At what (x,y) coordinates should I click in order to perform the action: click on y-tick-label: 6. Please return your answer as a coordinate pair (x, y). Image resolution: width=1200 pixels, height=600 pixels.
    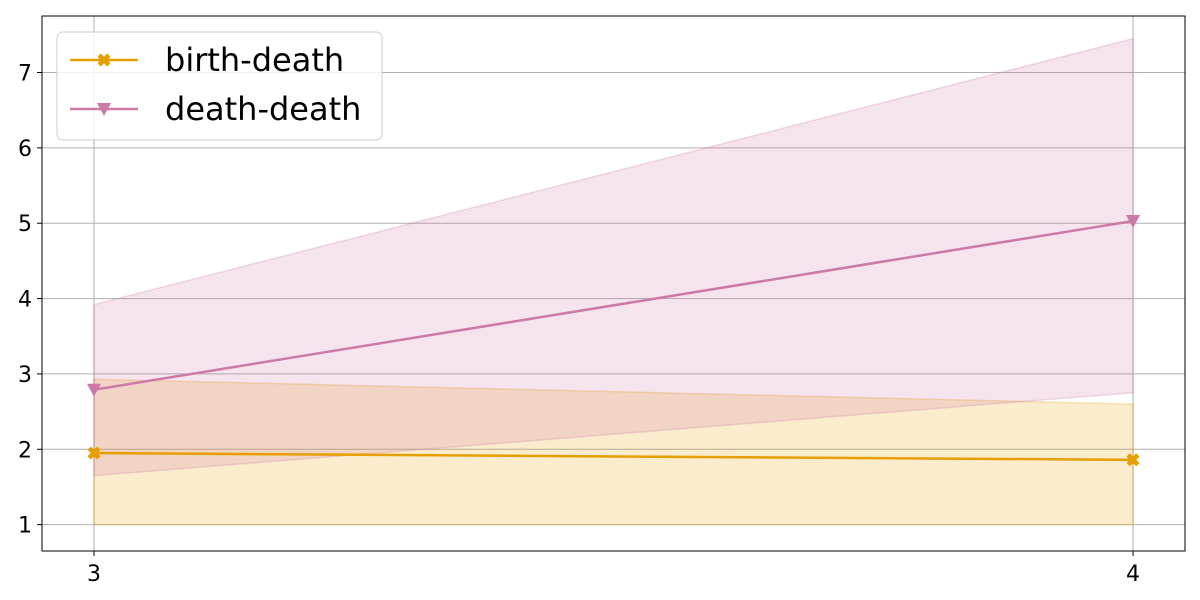
    Looking at the image, I should click on (25, 149).